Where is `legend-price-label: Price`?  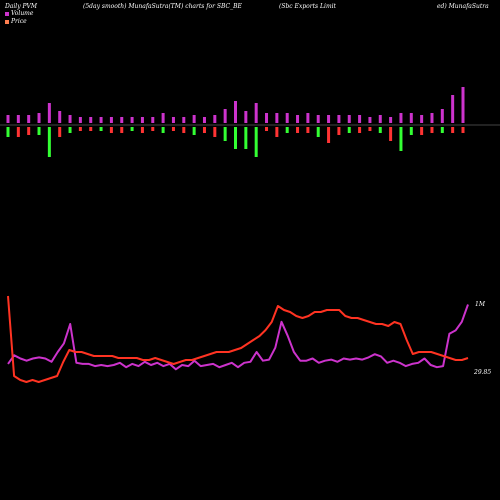
legend-price-label: Price is located at coordinates (19, 21).